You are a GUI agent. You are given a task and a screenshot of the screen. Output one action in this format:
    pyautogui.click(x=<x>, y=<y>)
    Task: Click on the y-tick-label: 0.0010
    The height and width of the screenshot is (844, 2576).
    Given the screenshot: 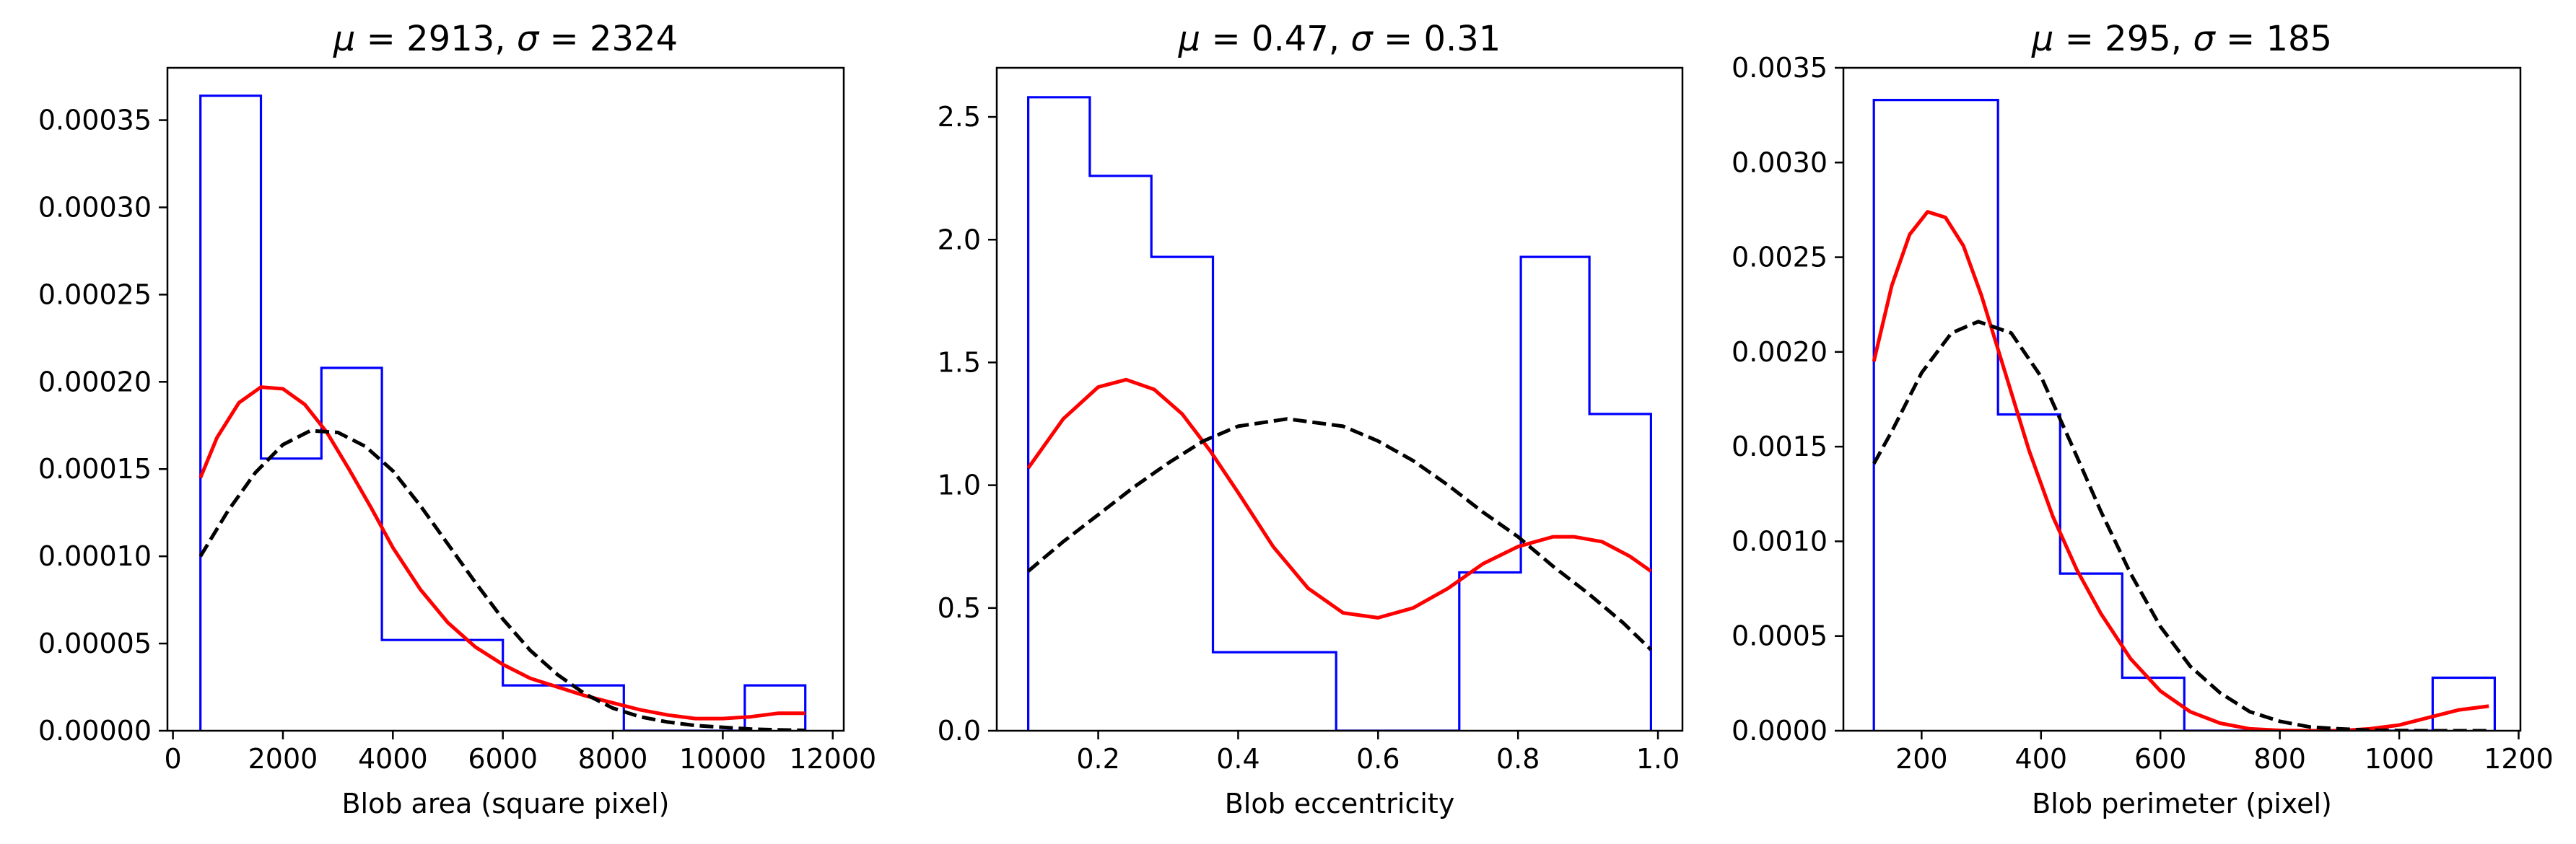 What is the action you would take?
    pyautogui.click(x=1780, y=541)
    